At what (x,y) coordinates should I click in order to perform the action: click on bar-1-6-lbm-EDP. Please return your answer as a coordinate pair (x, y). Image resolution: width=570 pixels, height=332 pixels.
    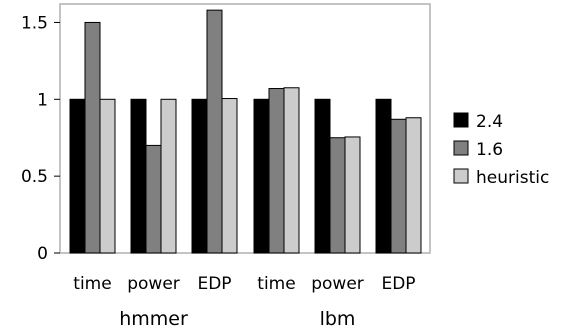
    Looking at the image, I should click on (398, 186).